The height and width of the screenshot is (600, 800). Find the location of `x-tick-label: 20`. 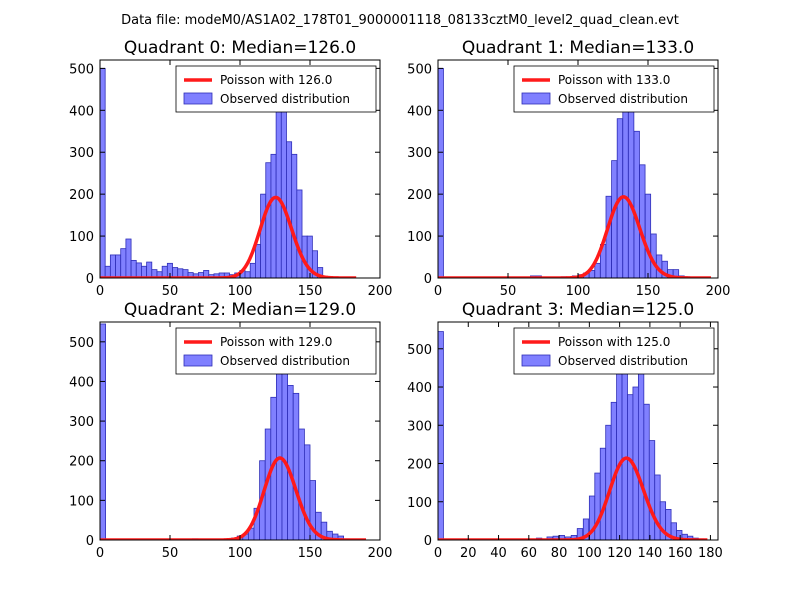

x-tick-label: 20 is located at coordinates (468, 553).